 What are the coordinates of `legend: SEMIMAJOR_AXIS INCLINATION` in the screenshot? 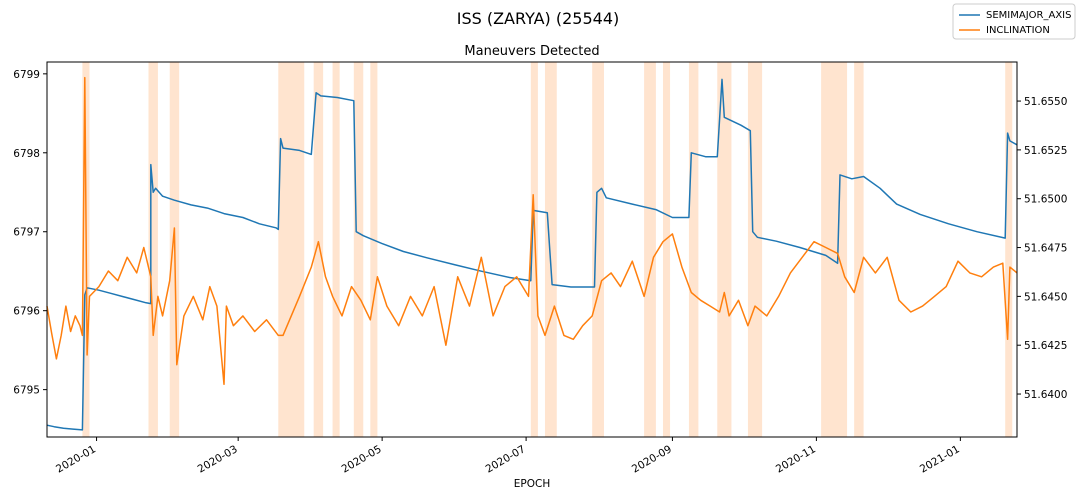 It's located at (1014, 21).